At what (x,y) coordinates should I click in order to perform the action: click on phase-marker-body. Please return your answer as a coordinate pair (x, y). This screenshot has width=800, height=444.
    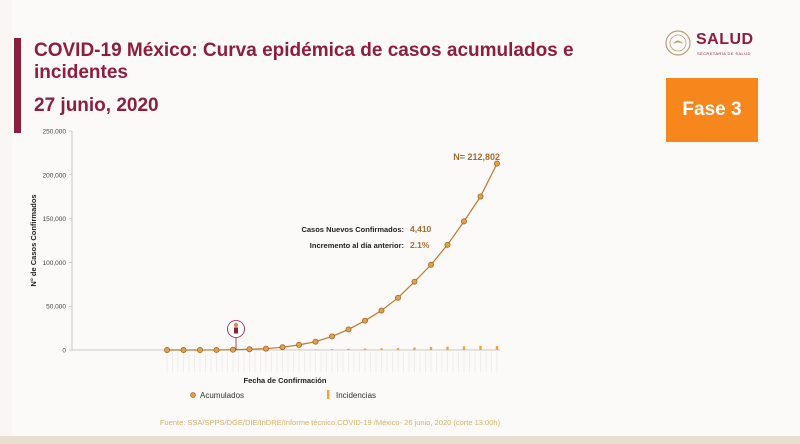
    Looking at the image, I should click on (236, 330).